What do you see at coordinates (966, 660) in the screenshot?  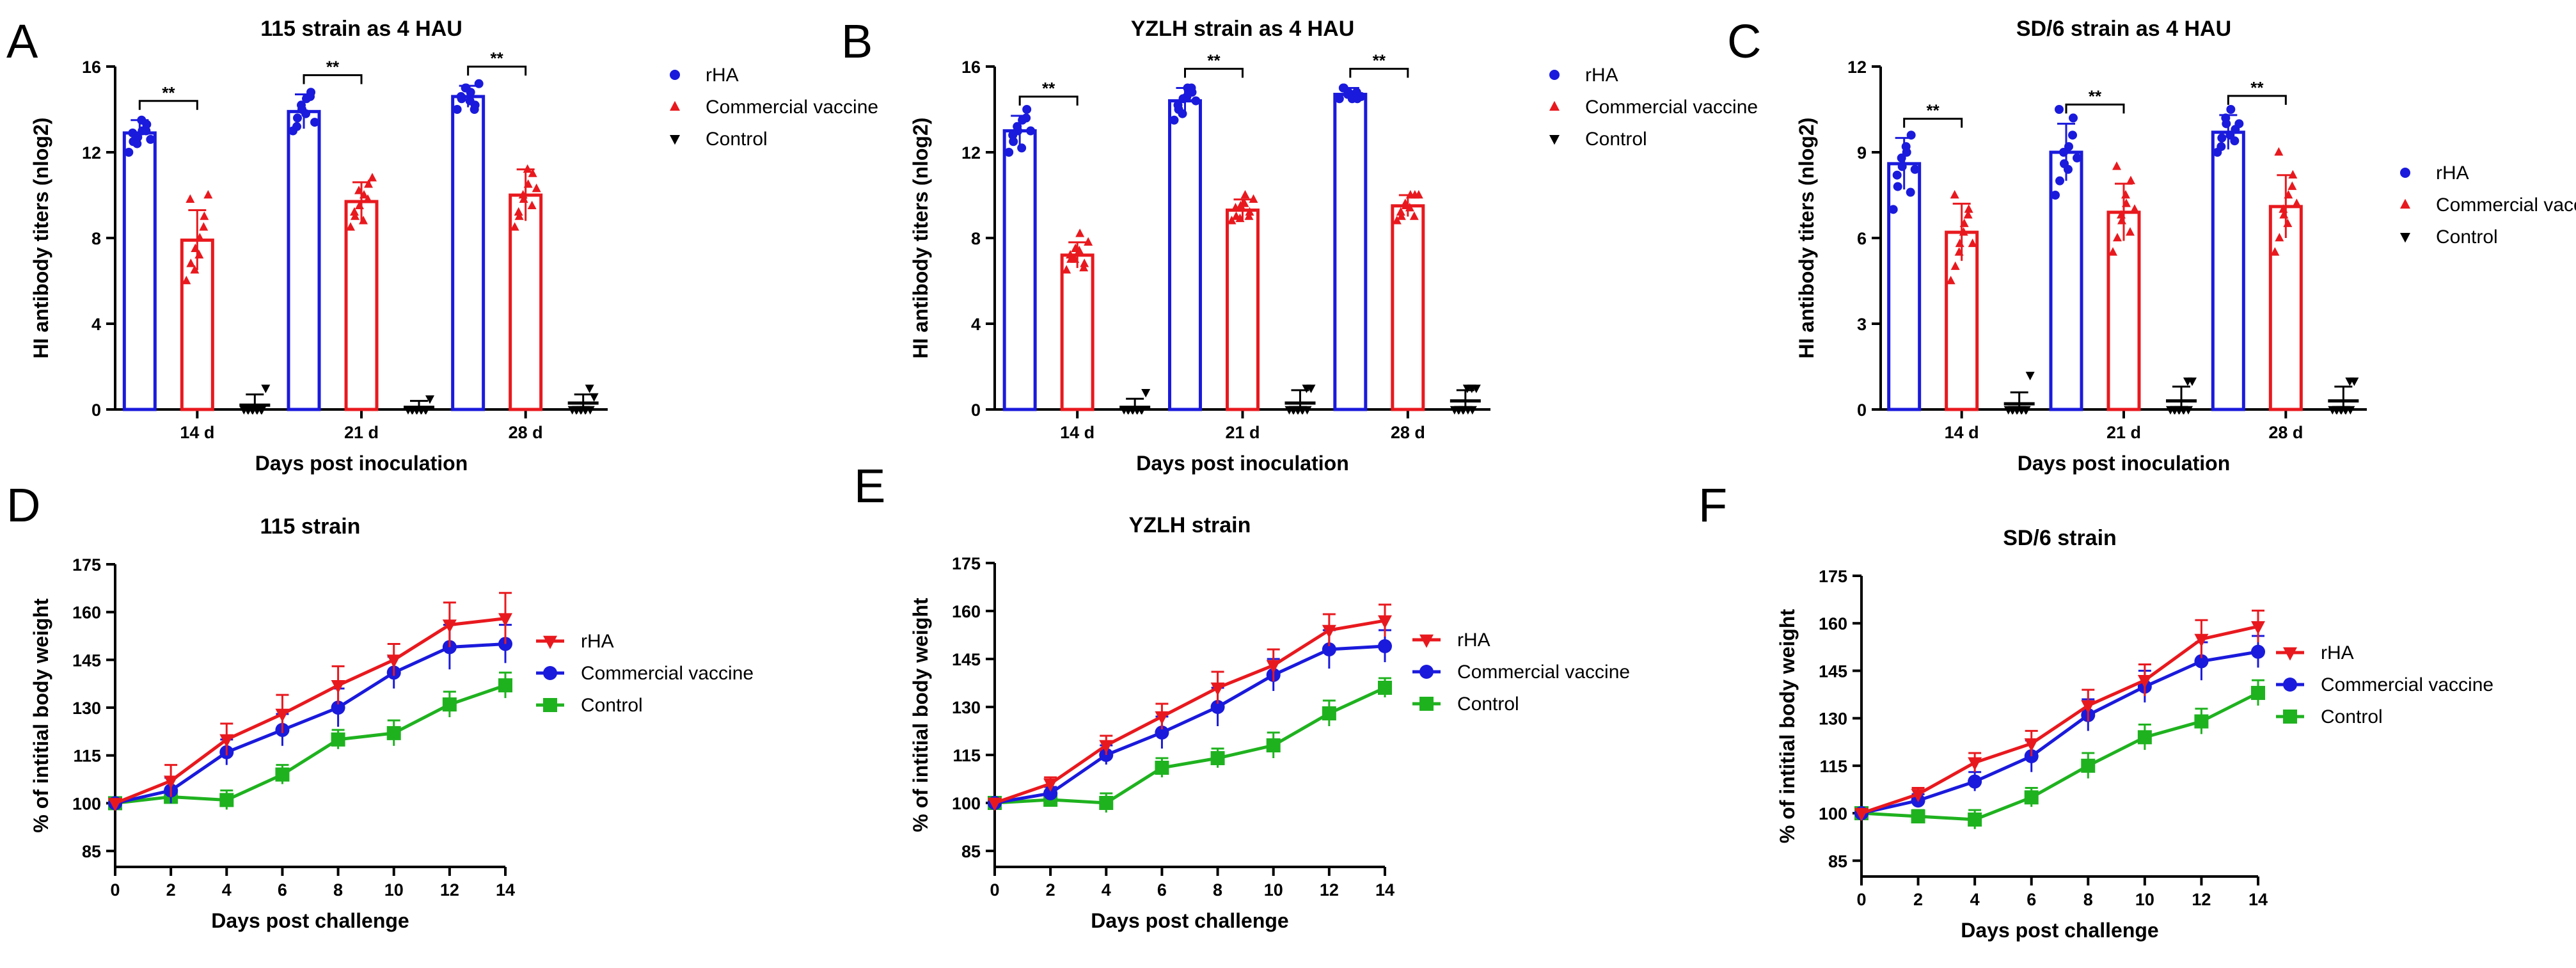 I see `y-tick-label: 145` at bounding box center [966, 660].